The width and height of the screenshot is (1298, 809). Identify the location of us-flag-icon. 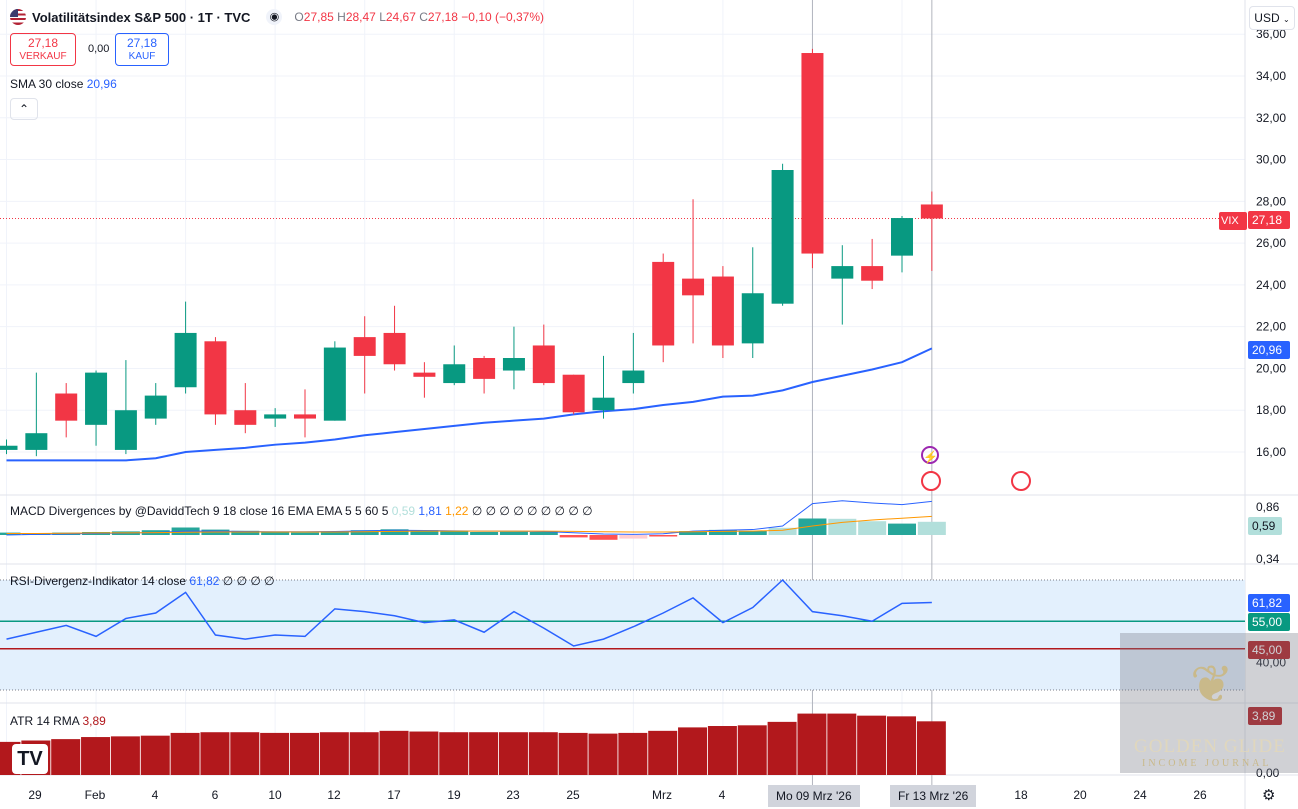
(18, 17).